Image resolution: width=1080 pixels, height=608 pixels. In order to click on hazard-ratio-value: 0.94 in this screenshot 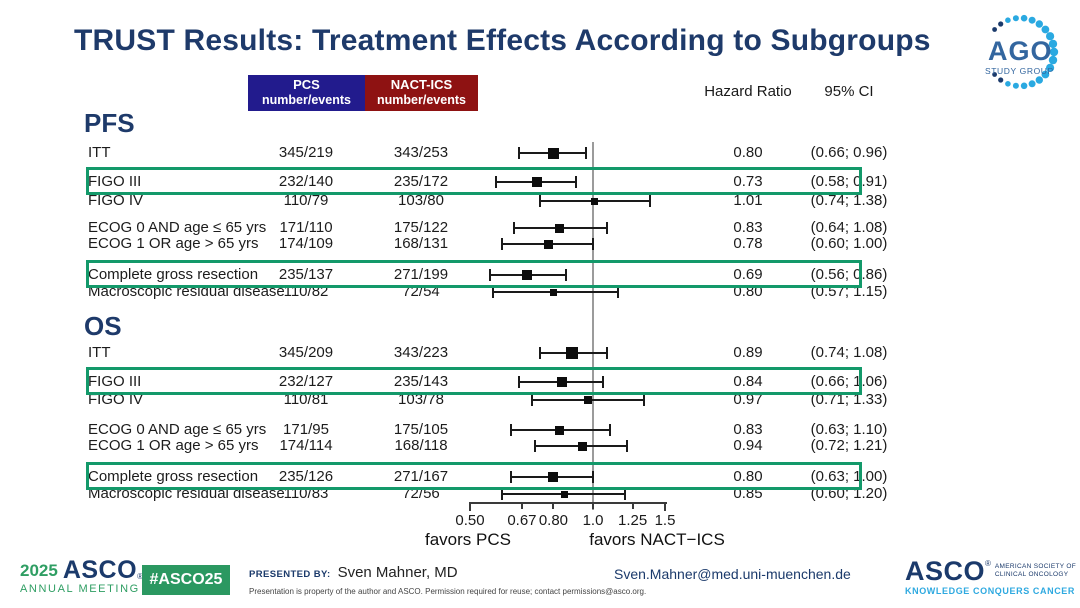, I will do `click(748, 445)`.